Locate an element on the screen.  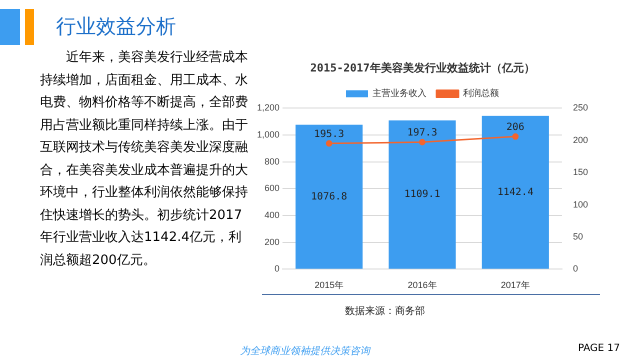
chart-title: 2015-2017年美容美发行业效益统计（亿元） is located at coordinates (422, 67).